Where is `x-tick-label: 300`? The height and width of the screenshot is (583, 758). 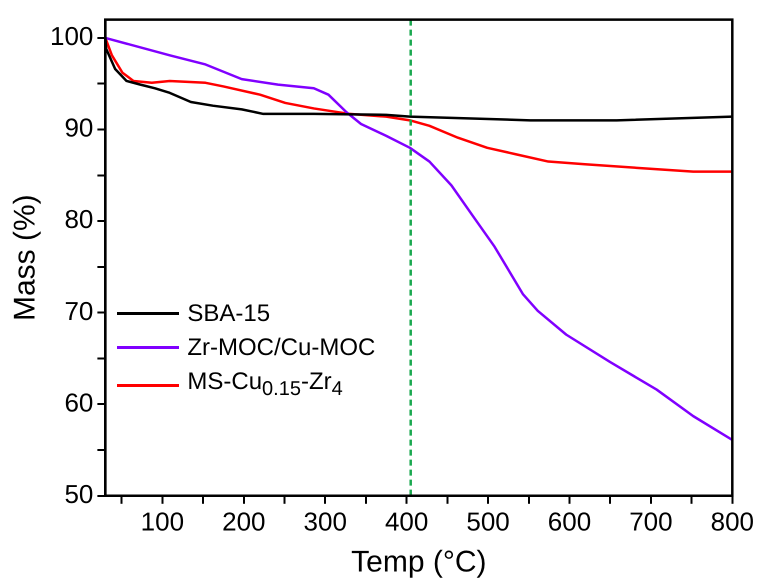 x-tick-label: 300 is located at coordinates (325, 521).